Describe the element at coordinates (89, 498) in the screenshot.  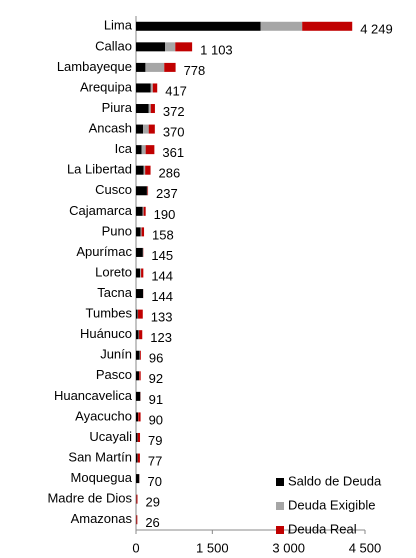
I see `y-tick-label: Madre de Dios` at that location.